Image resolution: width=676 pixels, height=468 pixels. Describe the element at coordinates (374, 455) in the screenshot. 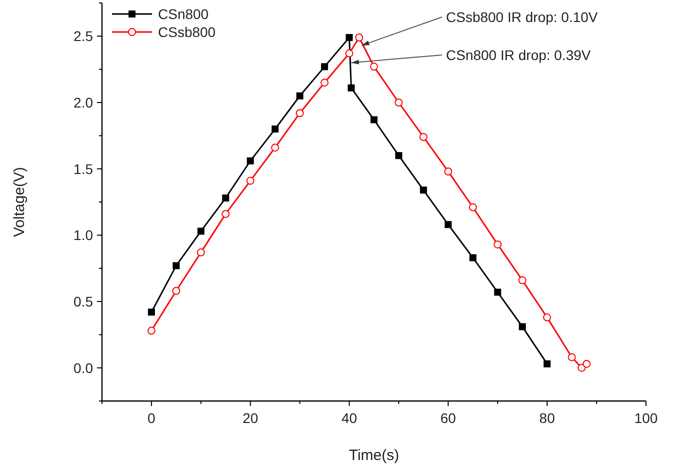

I see `x-axis-title: Time(s)` at that location.